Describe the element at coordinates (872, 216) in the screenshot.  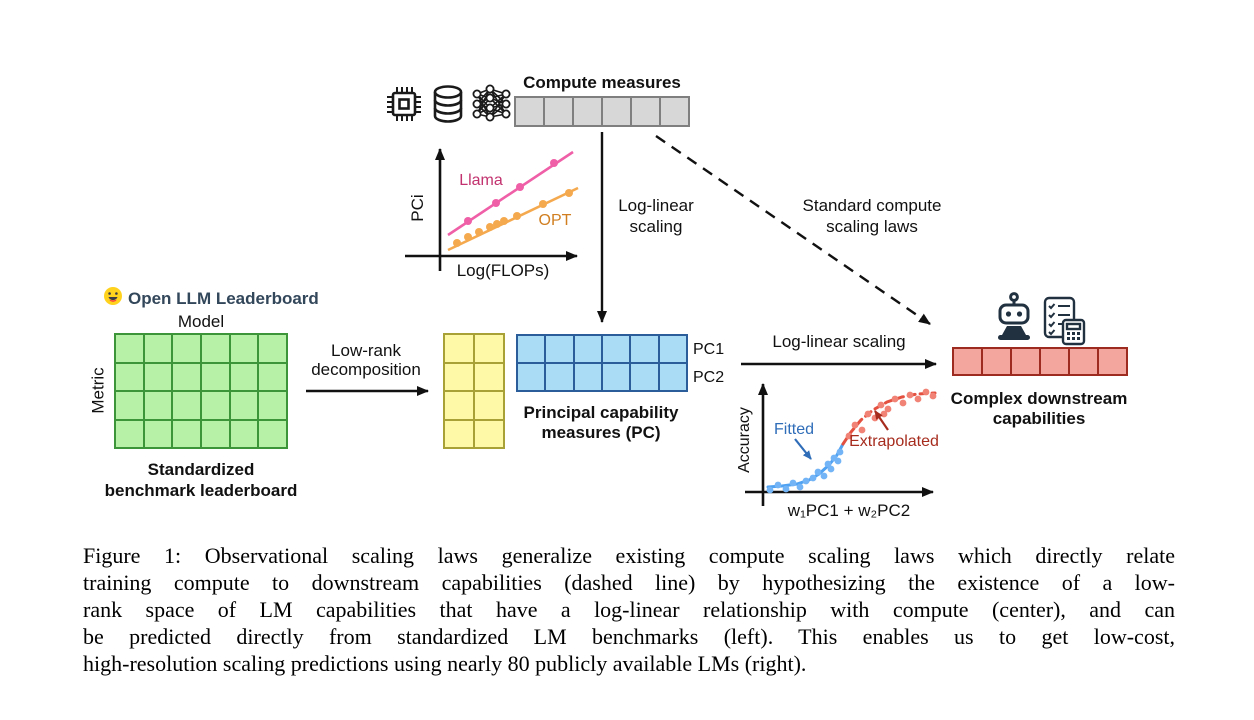
I see `standard-compute-scaling-laws-label: Standard compute scaling laws` at that location.